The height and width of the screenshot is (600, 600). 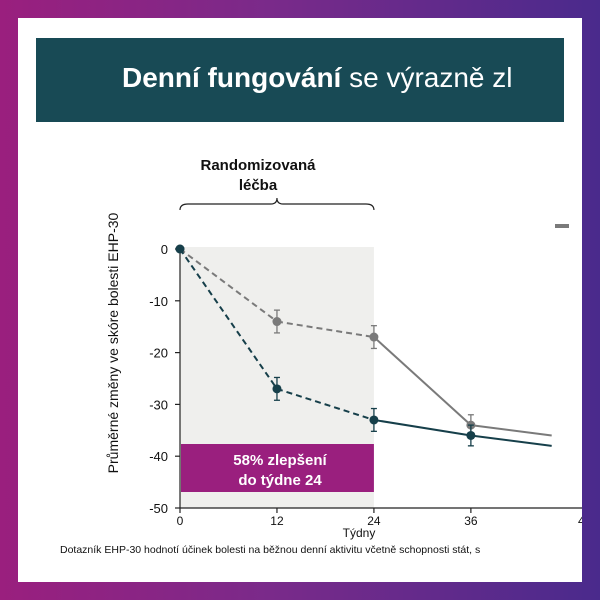 I want to click on title-banner: Denní fungování se výrazně zl, so click(x=300, y=80).